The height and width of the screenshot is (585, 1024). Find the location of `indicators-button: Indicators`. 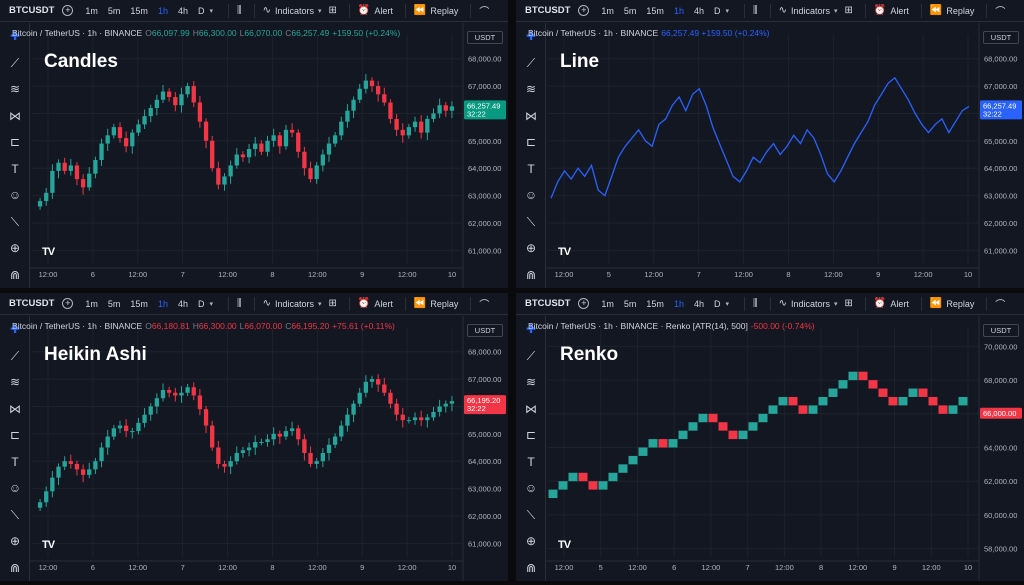

indicators-button: Indicators is located at coordinates (810, 303).